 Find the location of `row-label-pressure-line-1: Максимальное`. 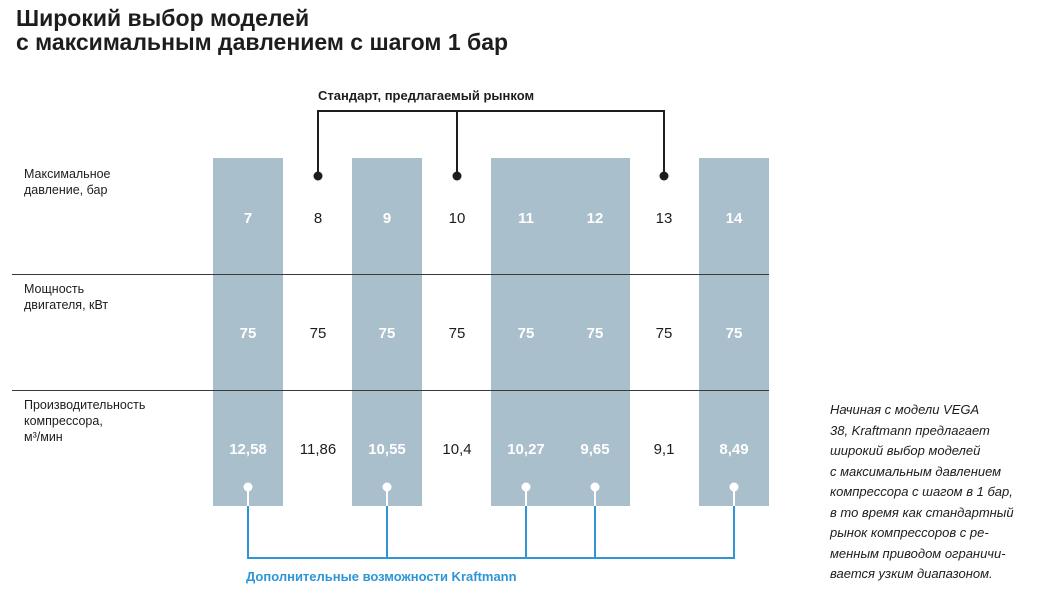

row-label-pressure-line-1: Максимальное is located at coordinates (67, 174).